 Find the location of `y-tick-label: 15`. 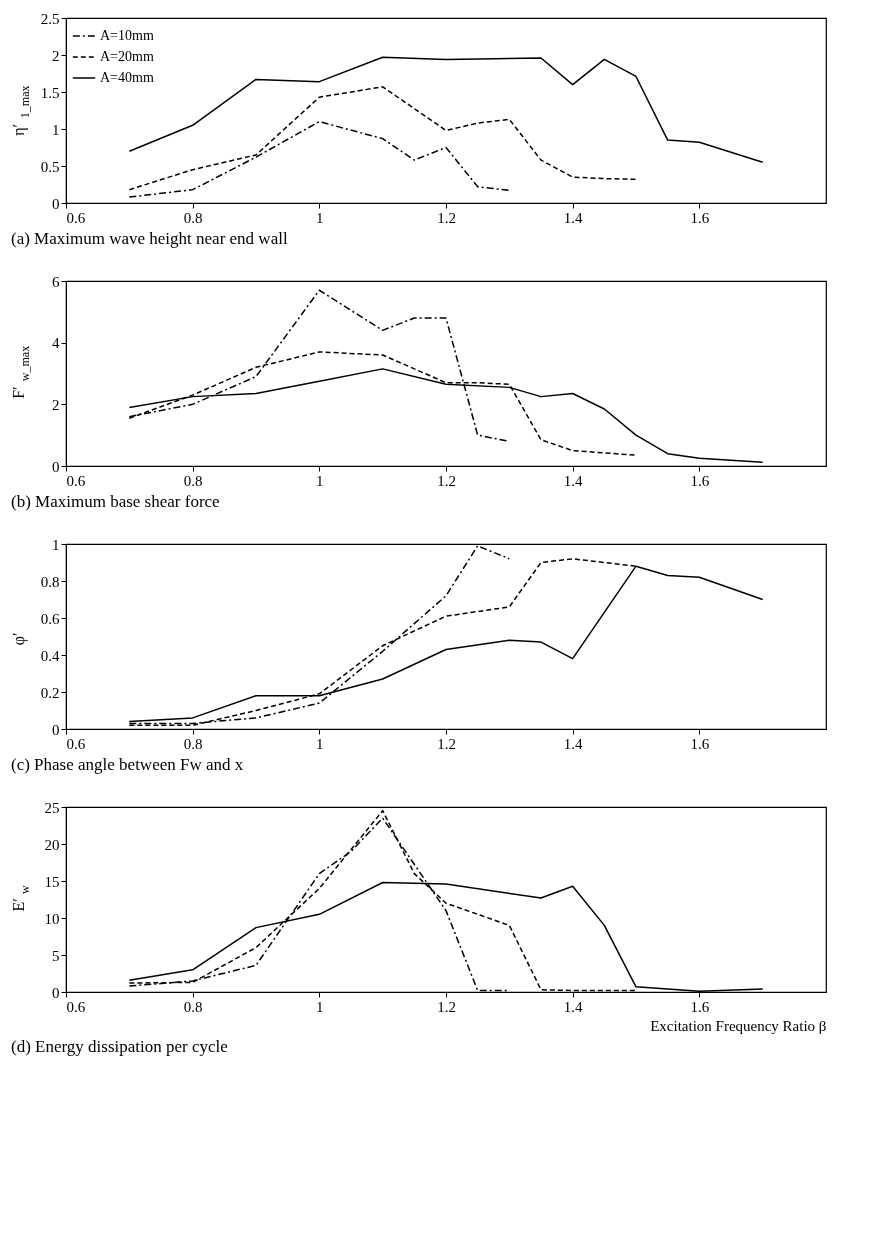

y-tick-label: 15 is located at coordinates (52, 881).